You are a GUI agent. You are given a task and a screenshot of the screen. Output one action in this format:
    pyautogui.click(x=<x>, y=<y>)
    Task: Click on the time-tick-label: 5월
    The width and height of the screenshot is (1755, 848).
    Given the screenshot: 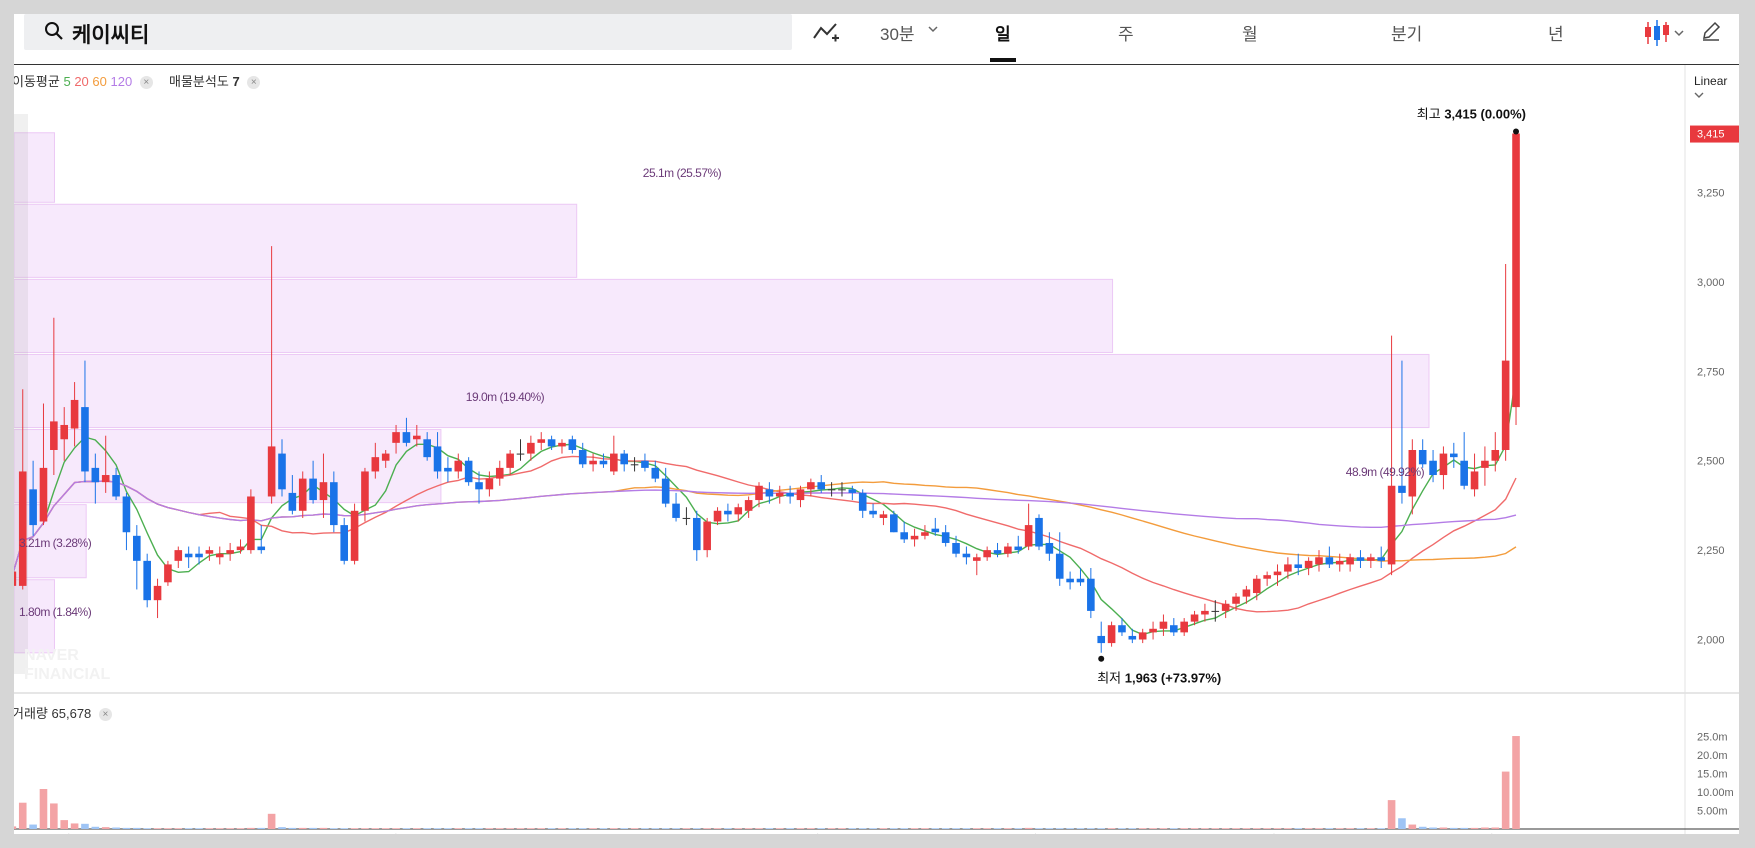 What is the action you would take?
    pyautogui.click(x=1485, y=833)
    